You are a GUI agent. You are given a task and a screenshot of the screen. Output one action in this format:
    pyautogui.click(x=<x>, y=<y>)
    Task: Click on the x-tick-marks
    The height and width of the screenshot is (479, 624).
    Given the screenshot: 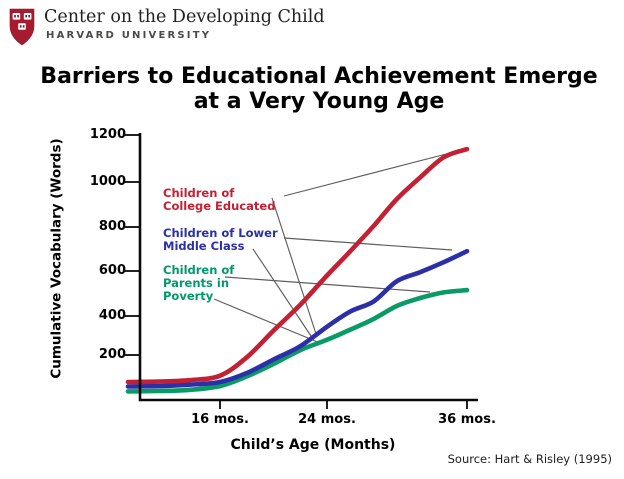 What is the action you would take?
    pyautogui.click(x=343, y=405)
    